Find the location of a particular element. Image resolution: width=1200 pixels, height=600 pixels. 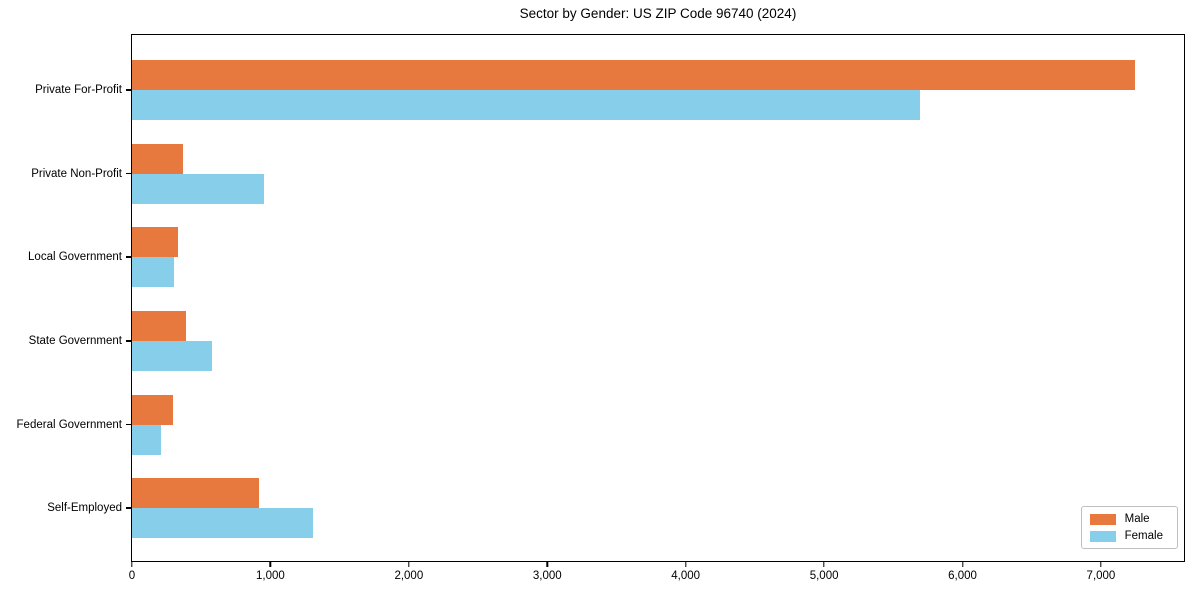

legend-swatch-male is located at coordinates (1102, 519).